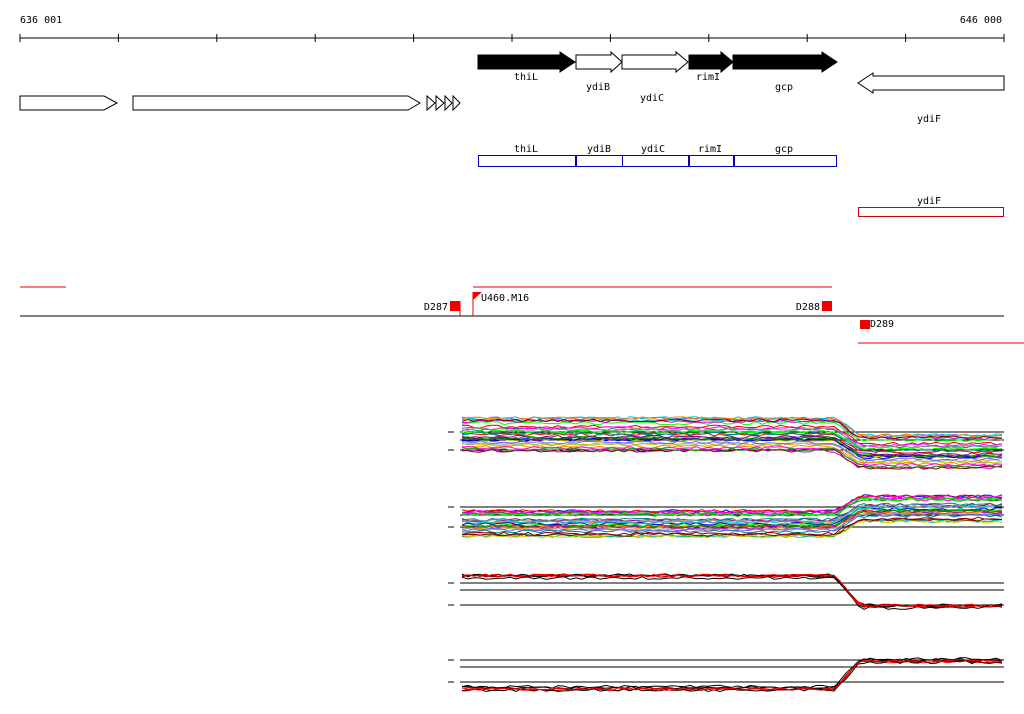 The width and height of the screenshot is (1024, 714). I want to click on operon-label: thiL, so click(526, 149).